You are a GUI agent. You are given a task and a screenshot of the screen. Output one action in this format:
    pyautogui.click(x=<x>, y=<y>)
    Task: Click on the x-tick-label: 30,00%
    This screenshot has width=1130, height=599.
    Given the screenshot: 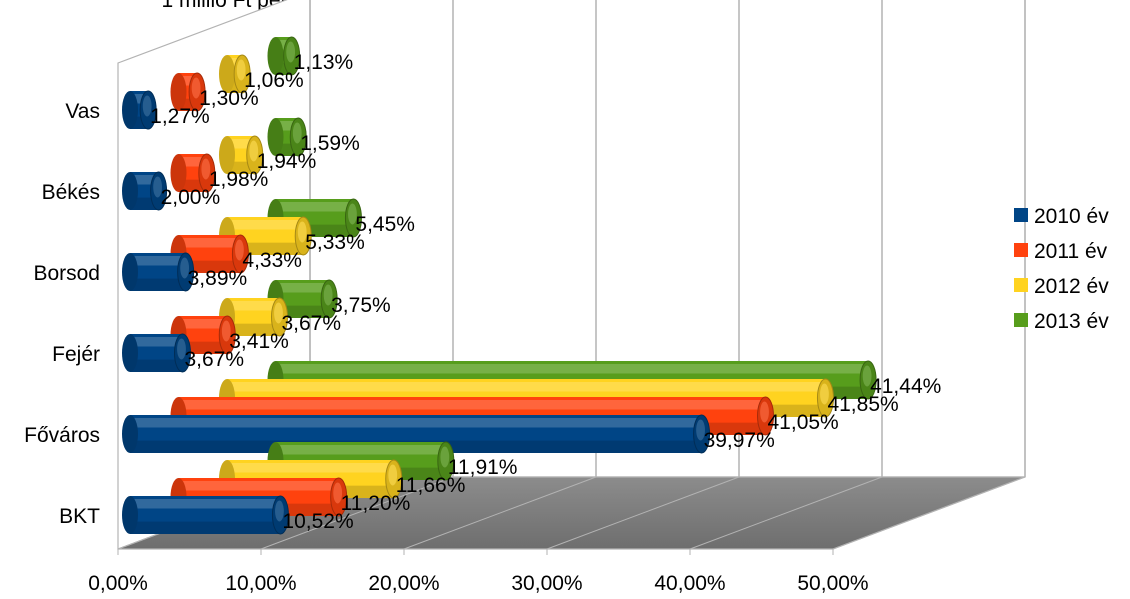 What is the action you would take?
    pyautogui.click(x=546, y=583)
    